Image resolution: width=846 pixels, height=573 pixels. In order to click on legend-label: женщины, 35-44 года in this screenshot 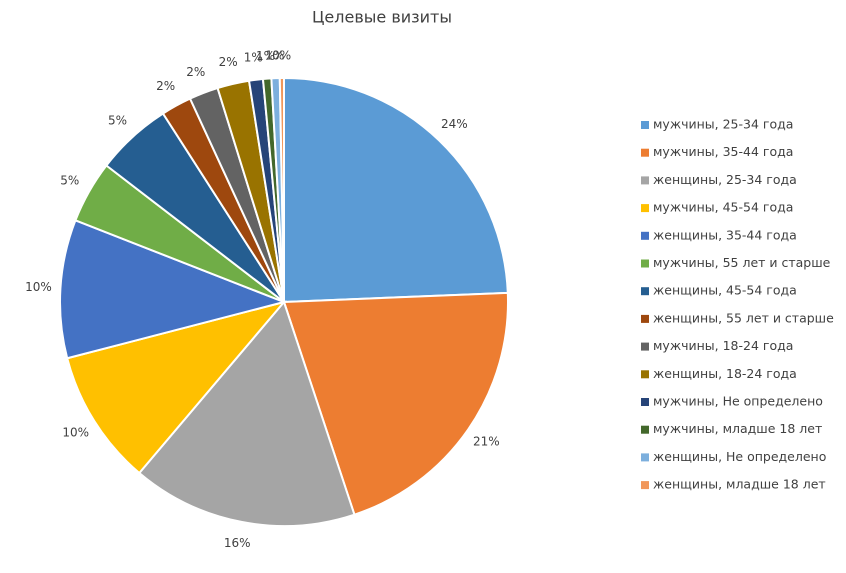, I will do `click(725, 234)`.